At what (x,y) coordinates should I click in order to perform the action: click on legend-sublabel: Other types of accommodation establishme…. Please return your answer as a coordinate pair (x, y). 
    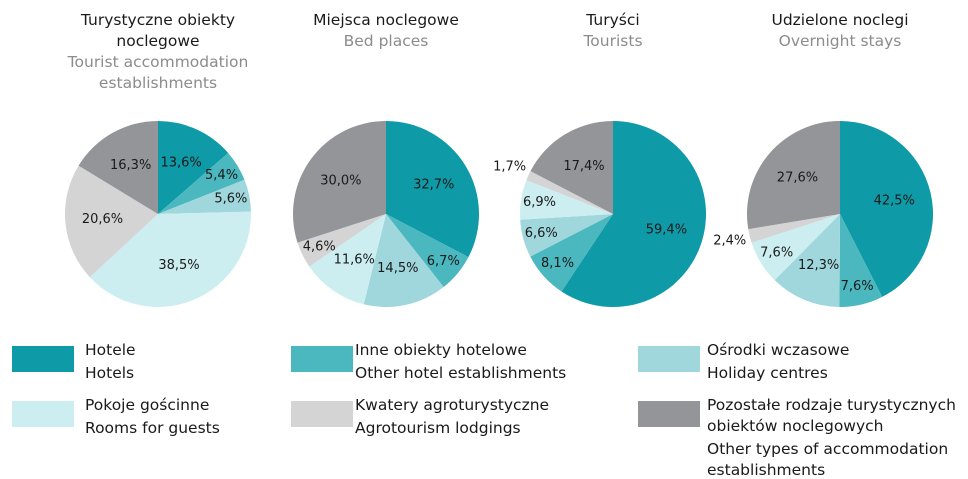
    Looking at the image, I should click on (828, 459).